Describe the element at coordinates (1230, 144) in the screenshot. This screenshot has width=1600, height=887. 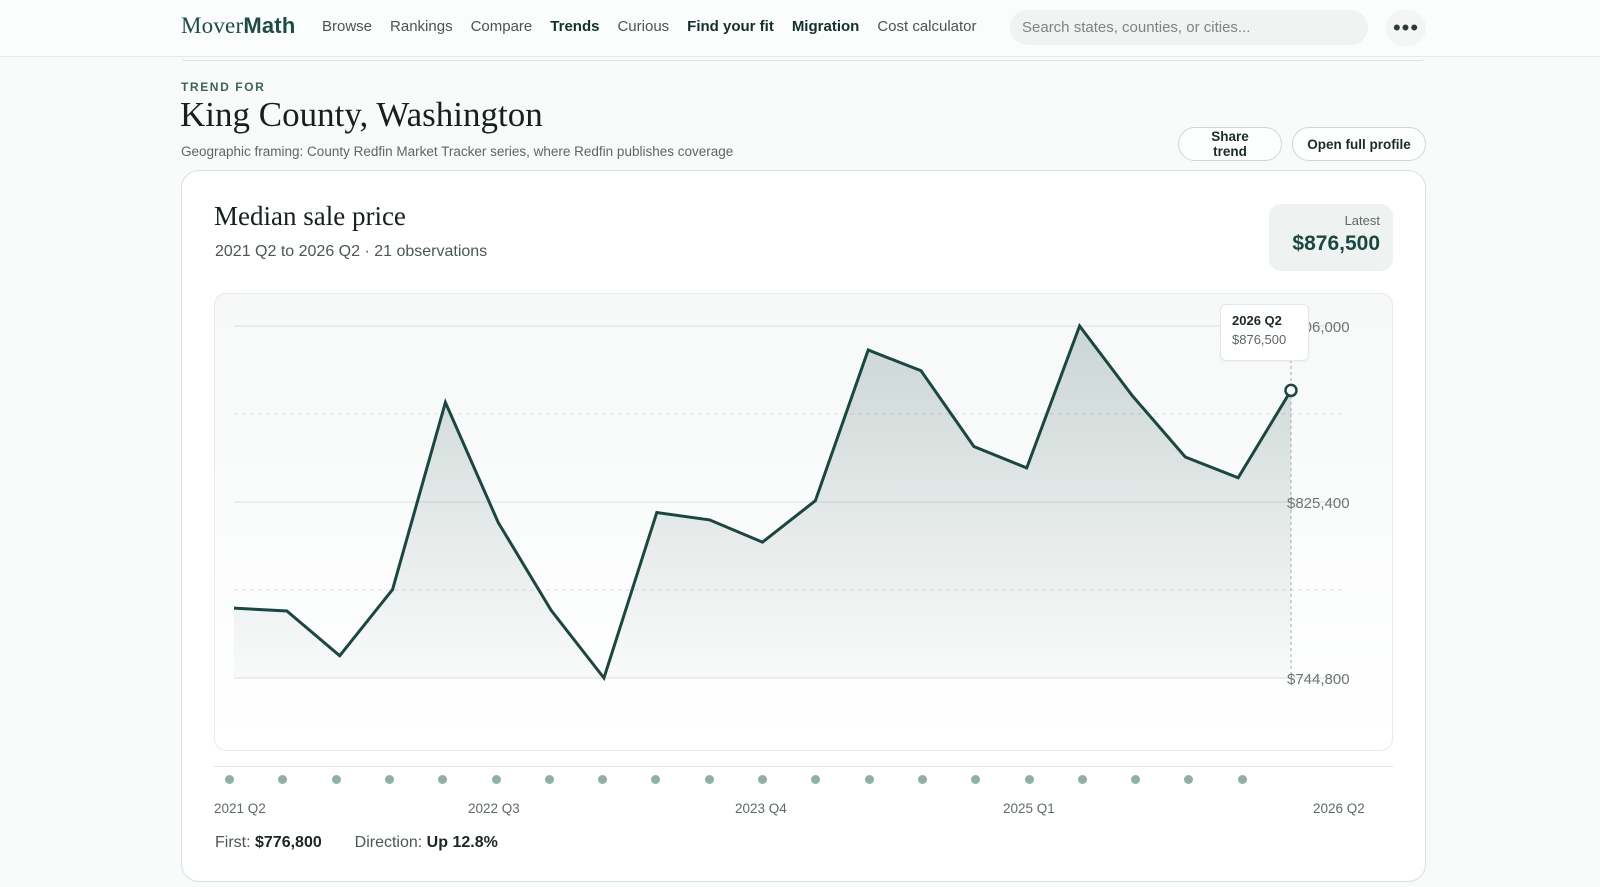
I see `share-trend-button: Share trend` at that location.